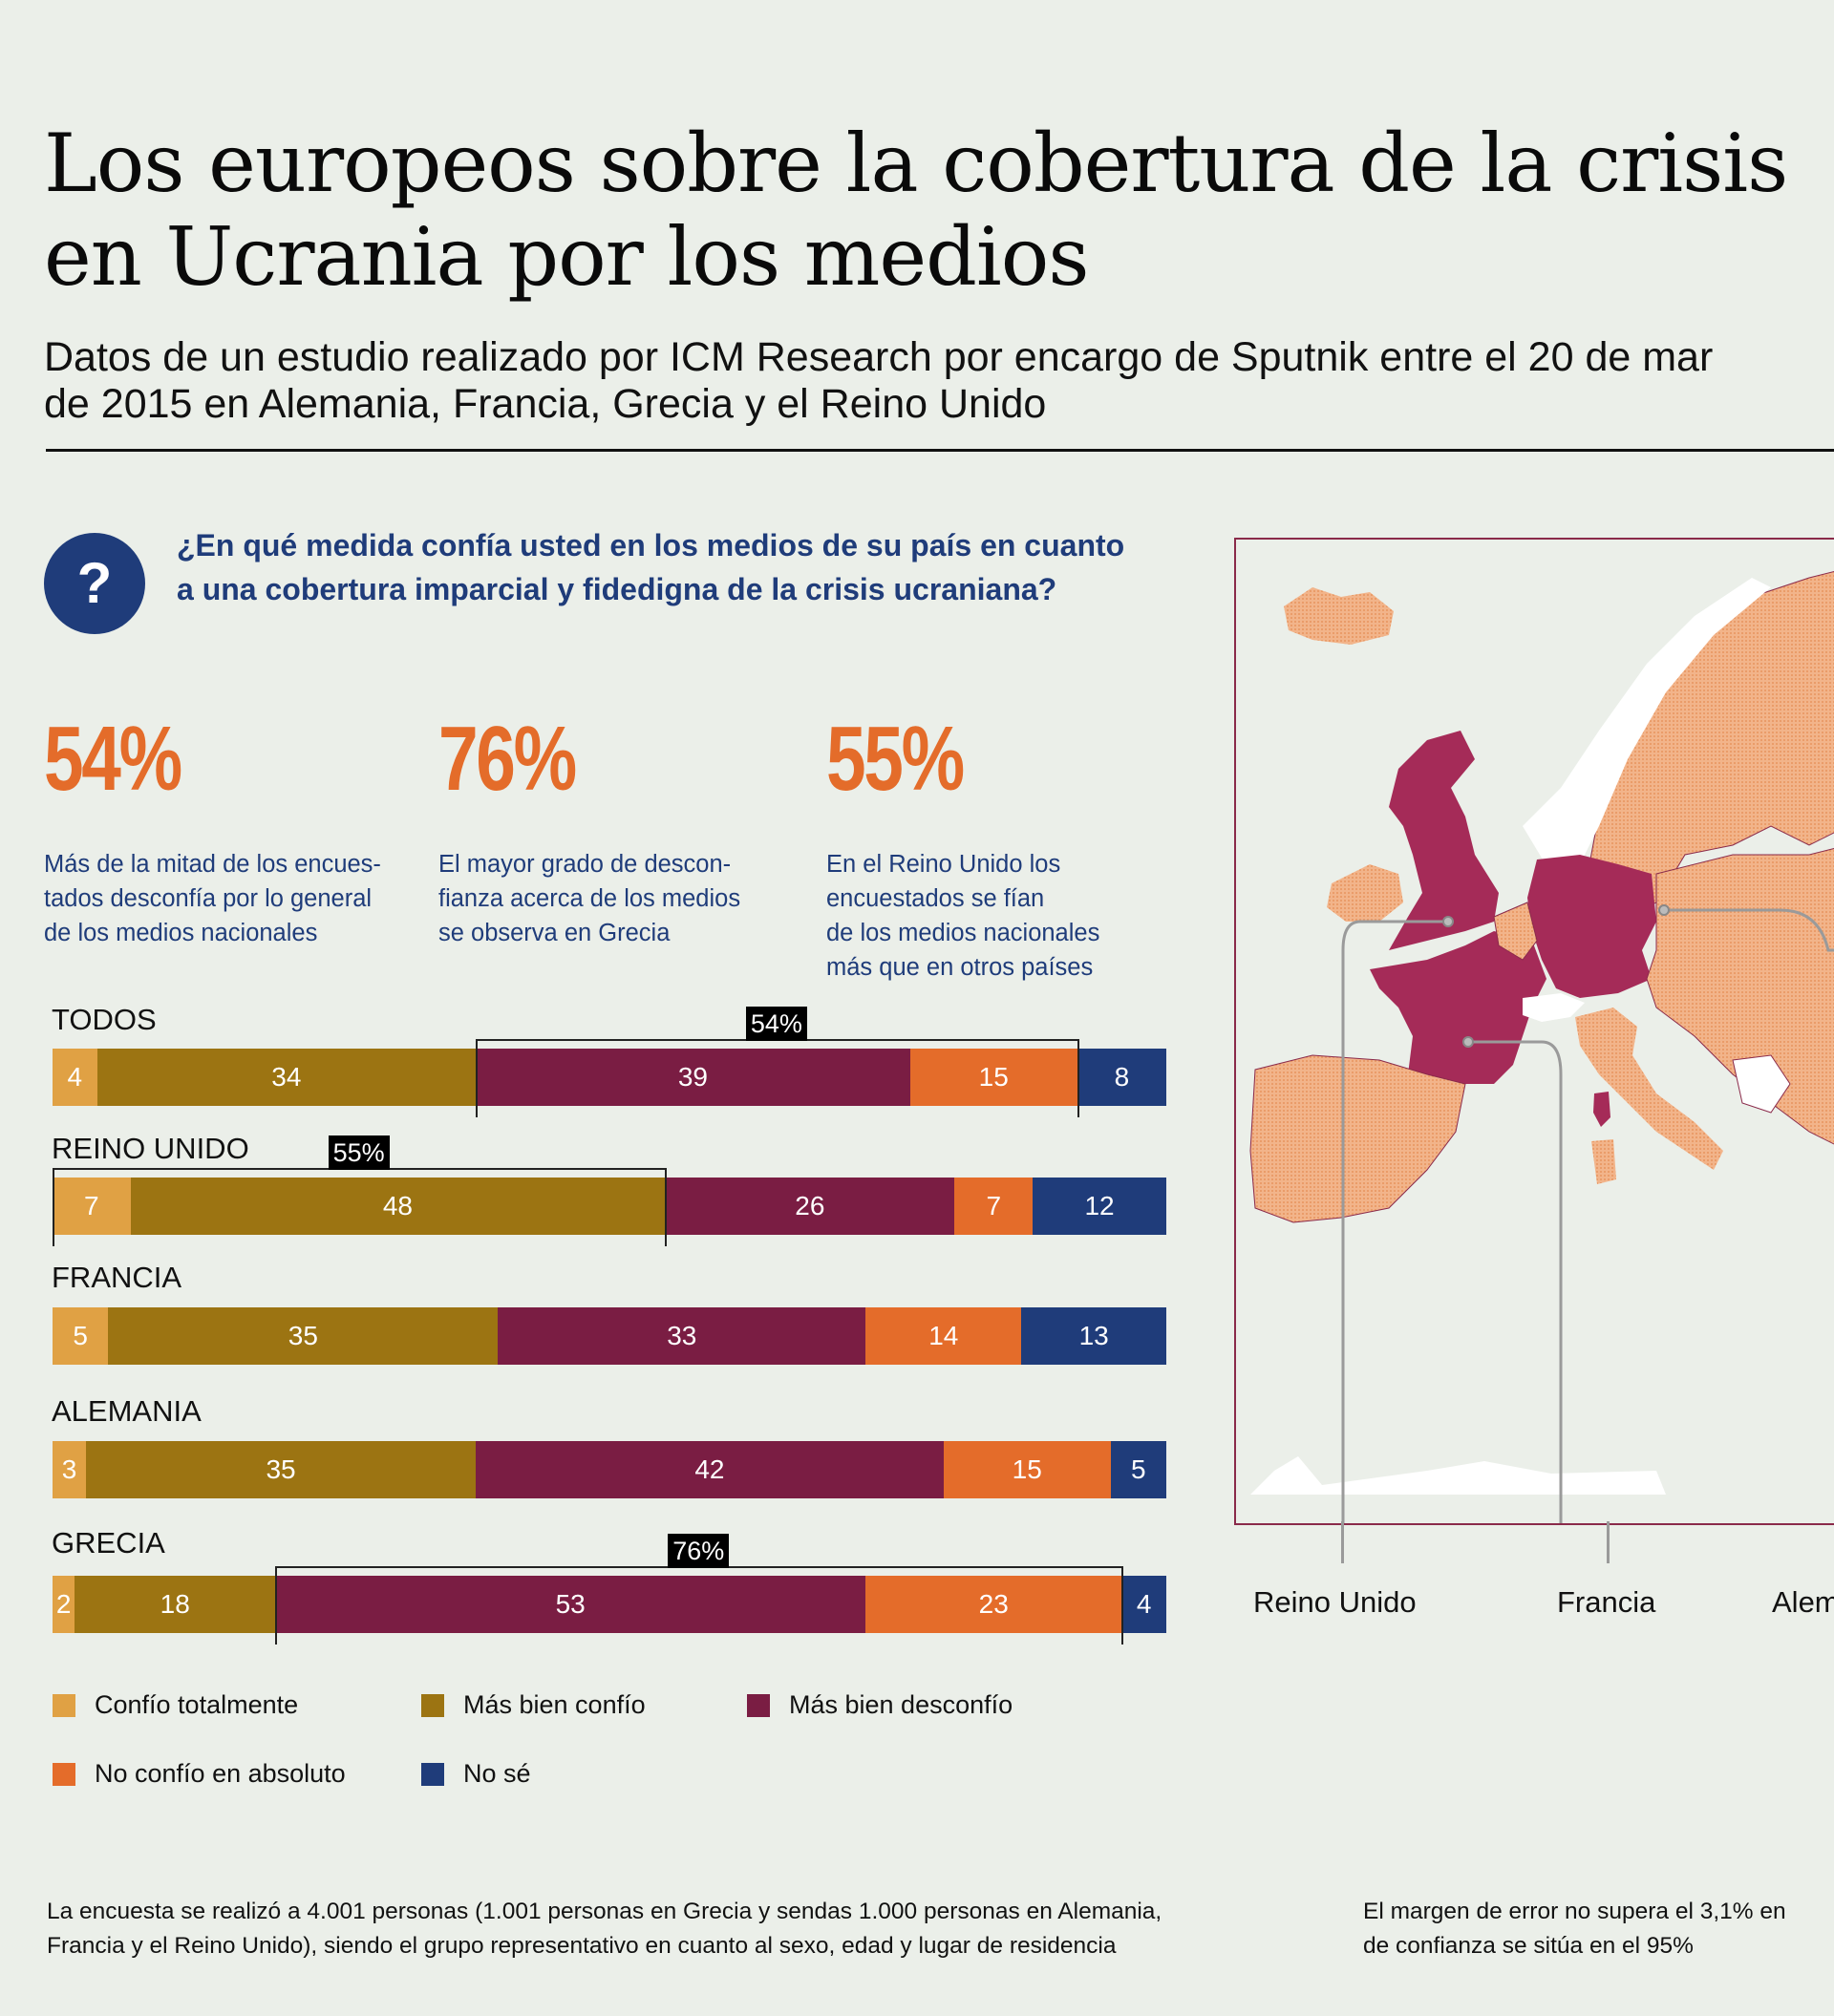  Describe the element at coordinates (1649, 1089) in the screenshot. I see `map-italy` at that location.